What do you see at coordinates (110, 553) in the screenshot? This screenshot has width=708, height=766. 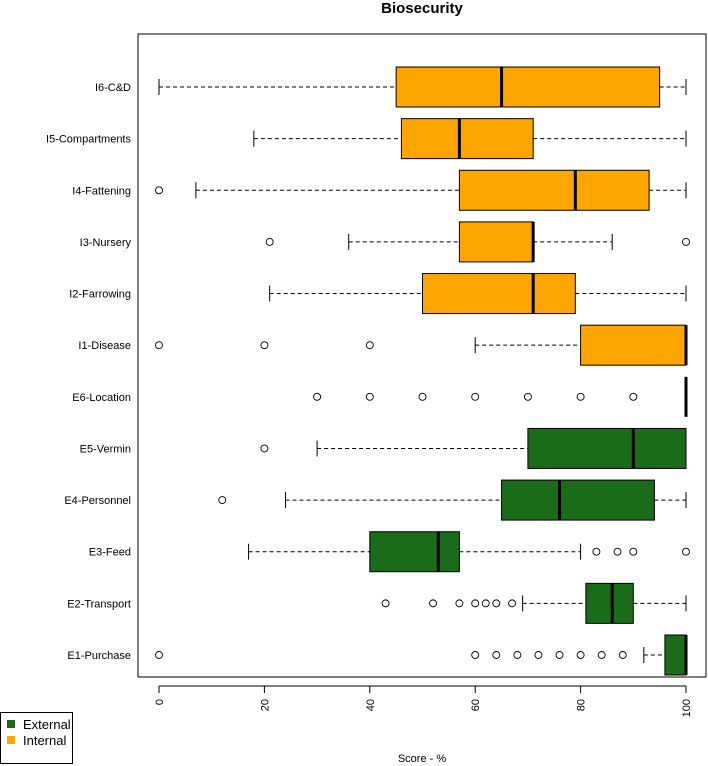 I see `category-label: E3-Feed` at bounding box center [110, 553].